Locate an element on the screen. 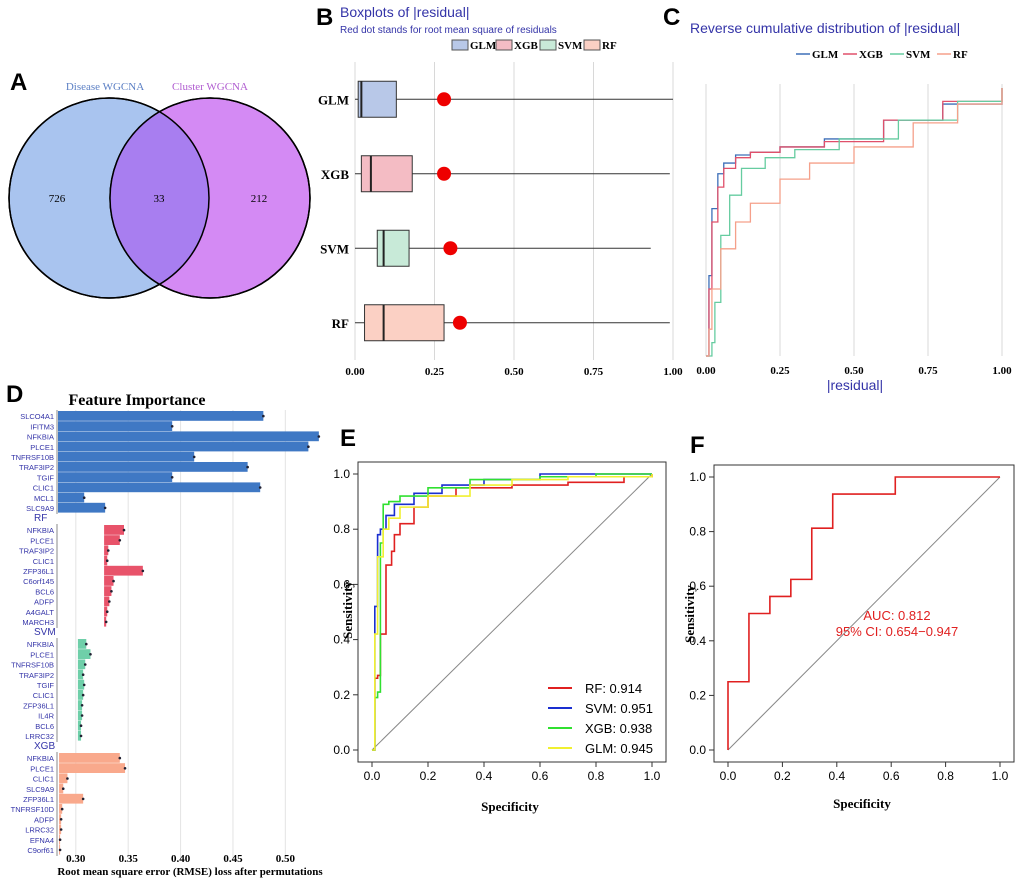  boxplot-legend-label: XGB is located at coordinates (526, 46).